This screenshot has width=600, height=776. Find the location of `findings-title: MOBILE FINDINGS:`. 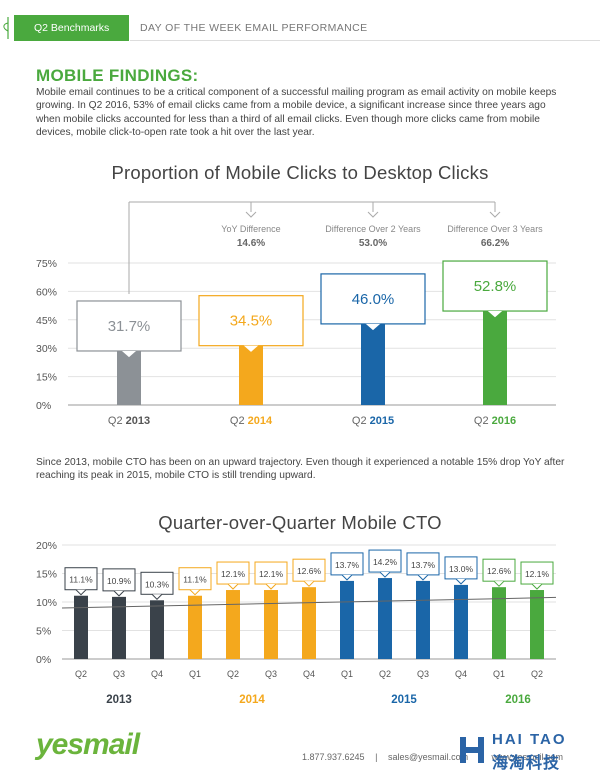

findings-title: MOBILE FINDINGS: is located at coordinates (117, 75).